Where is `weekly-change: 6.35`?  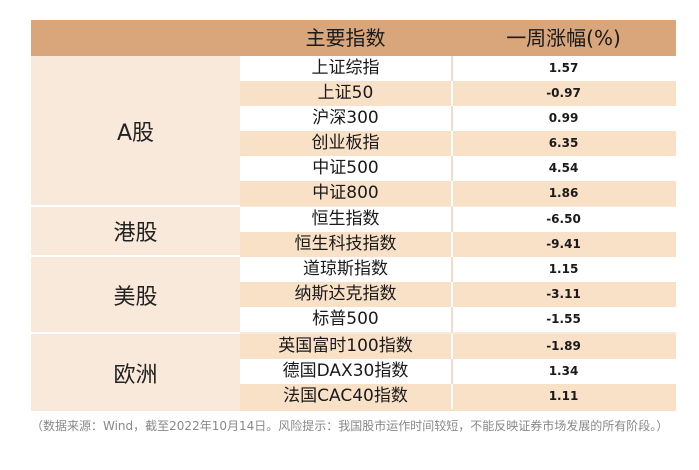 weekly-change: 6.35 is located at coordinates (563, 143).